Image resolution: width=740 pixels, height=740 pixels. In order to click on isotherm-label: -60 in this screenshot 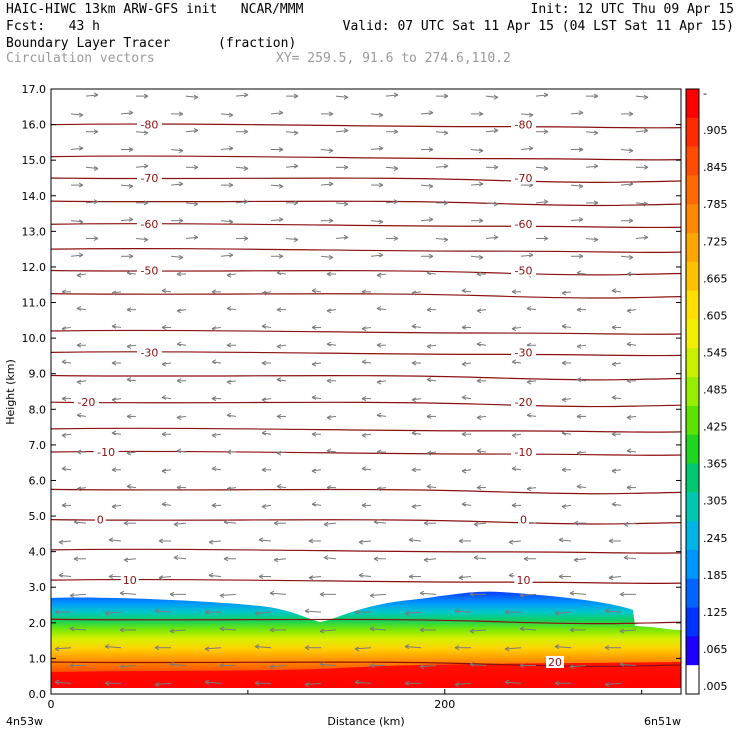, I will do `click(149, 224)`.